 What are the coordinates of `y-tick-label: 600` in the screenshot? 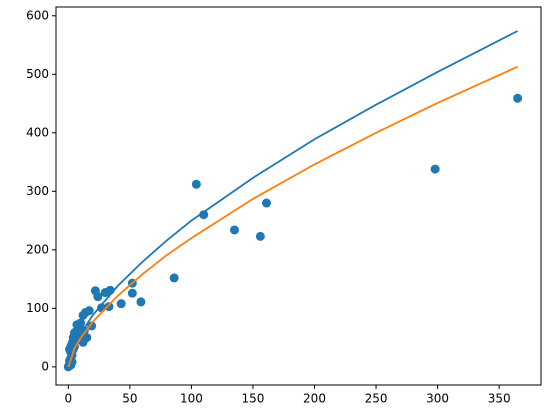 It's located at (37, 15).